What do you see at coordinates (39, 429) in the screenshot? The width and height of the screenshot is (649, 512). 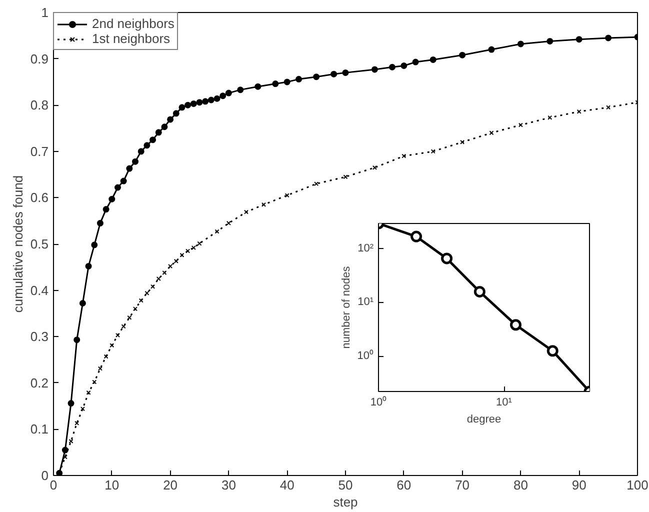 I see `y-tick-label: 0.1` at bounding box center [39, 429].